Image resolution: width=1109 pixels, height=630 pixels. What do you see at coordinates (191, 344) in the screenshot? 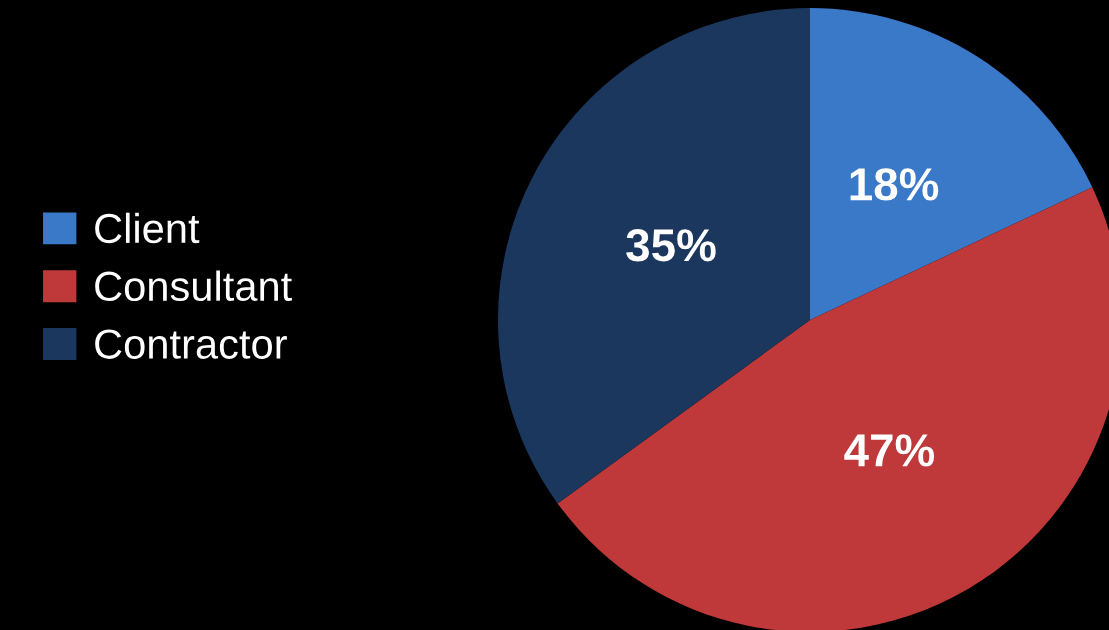
I see `legend-label: Contractor` at bounding box center [191, 344].